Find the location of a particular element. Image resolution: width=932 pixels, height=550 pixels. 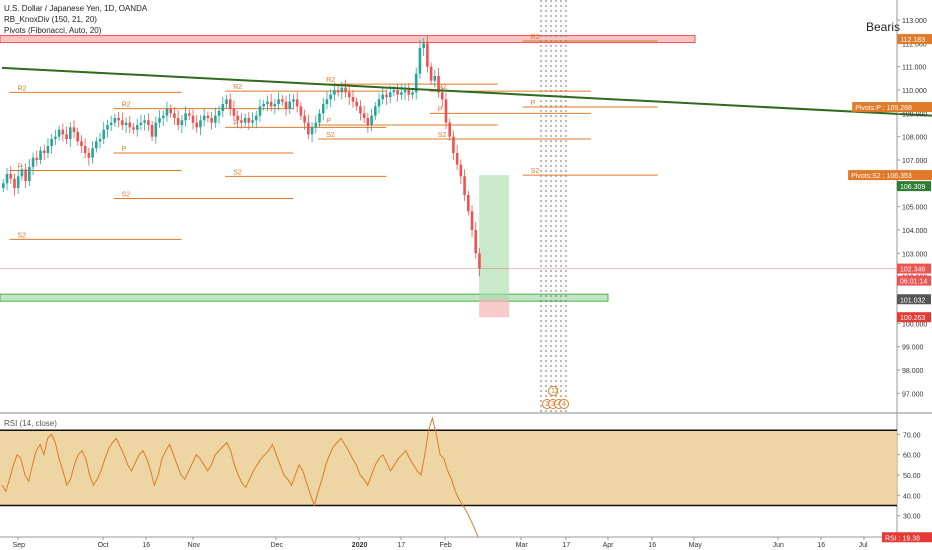

bar-count-circle is located at coordinates (564, 404).